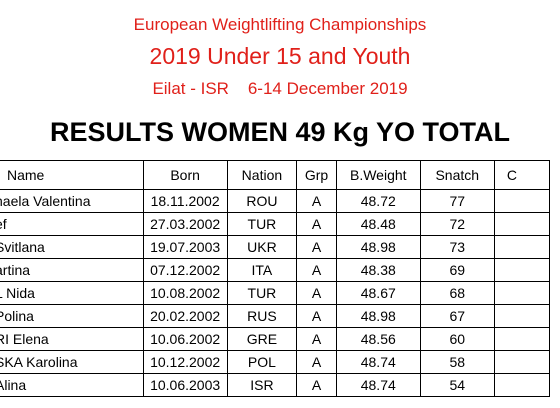 The height and width of the screenshot is (408, 560). Describe the element at coordinates (457, 362) in the screenshot. I see `snatch-result-cell: 58` at that location.